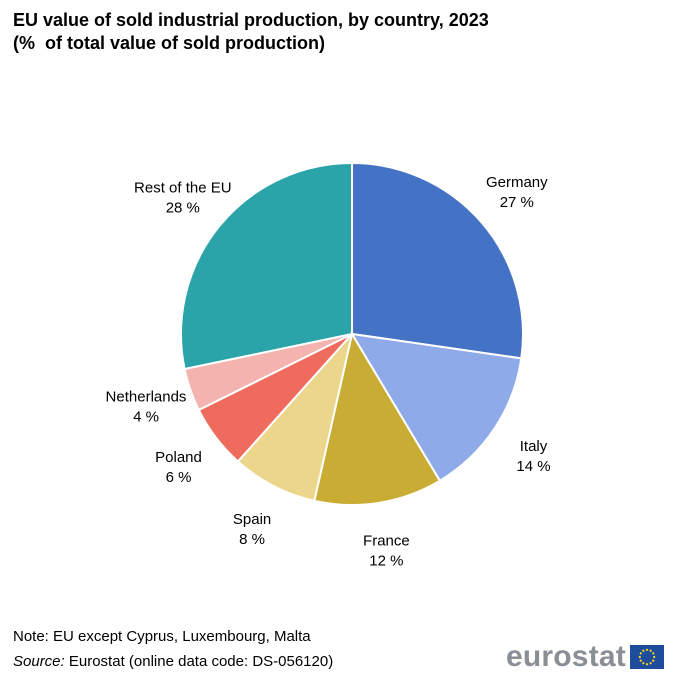 Image resolution: width=700 pixels, height=679 pixels. What do you see at coordinates (377, 419) in the screenshot?
I see `pie-slice-france` at bounding box center [377, 419].